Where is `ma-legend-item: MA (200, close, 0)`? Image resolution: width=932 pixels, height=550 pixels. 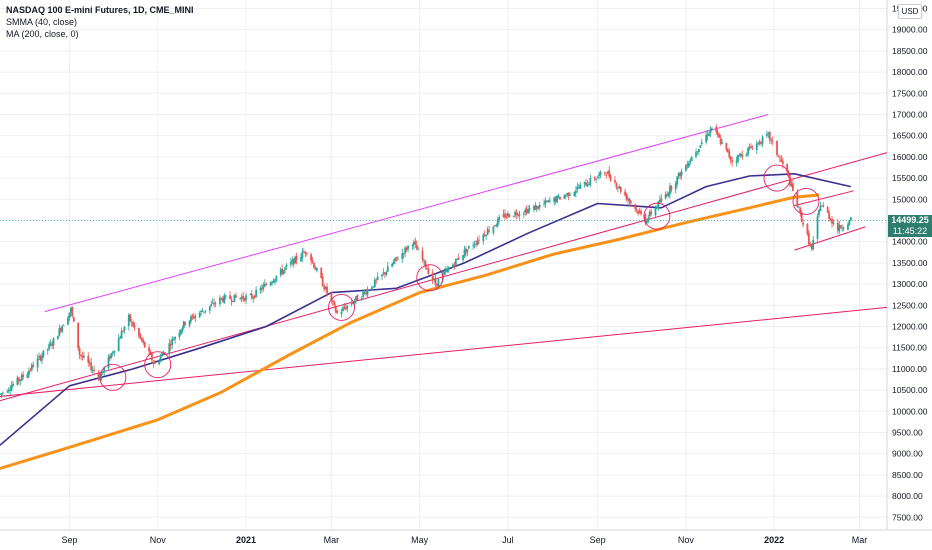 ma-legend-item: MA (200, close, 0) is located at coordinates (42, 34).